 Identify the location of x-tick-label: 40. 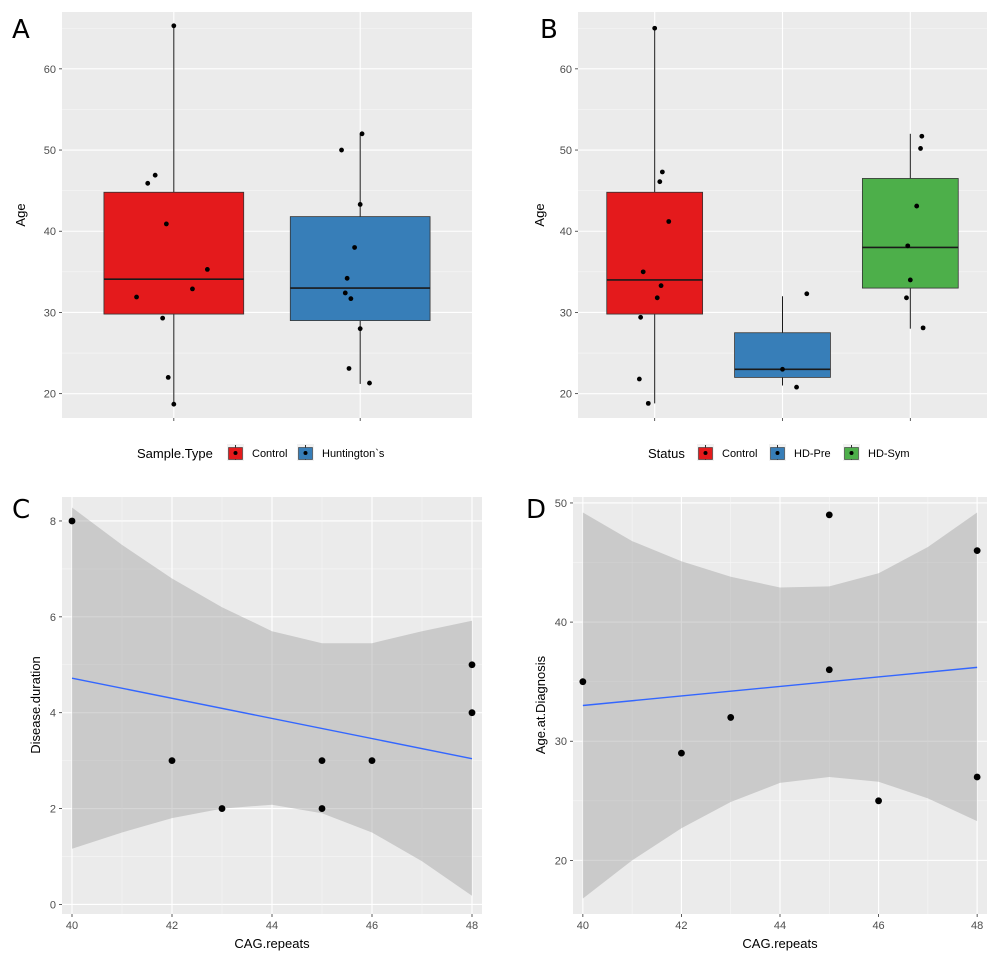
(583, 926).